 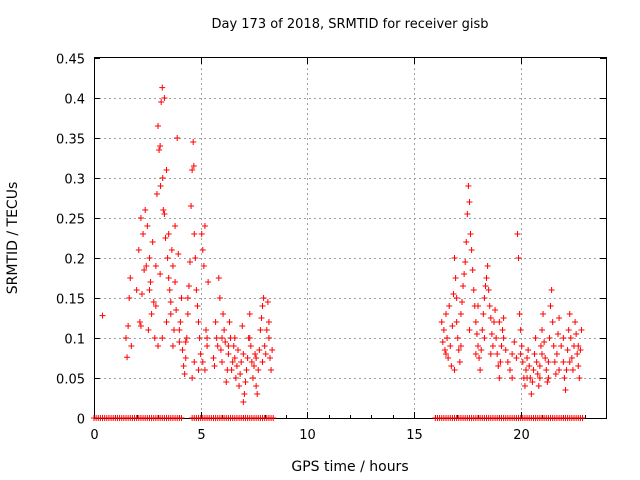 I want to click on y-axis-label: SRMTID / TECUs, so click(x=13, y=238).